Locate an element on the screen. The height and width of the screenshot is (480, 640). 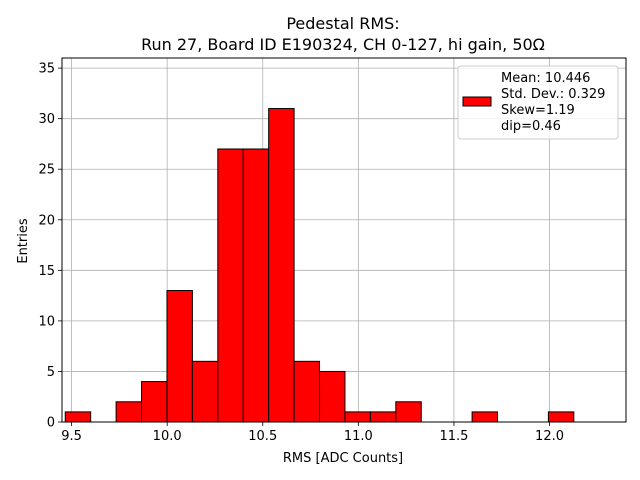
y-tick-label: 15 is located at coordinates (46, 271).